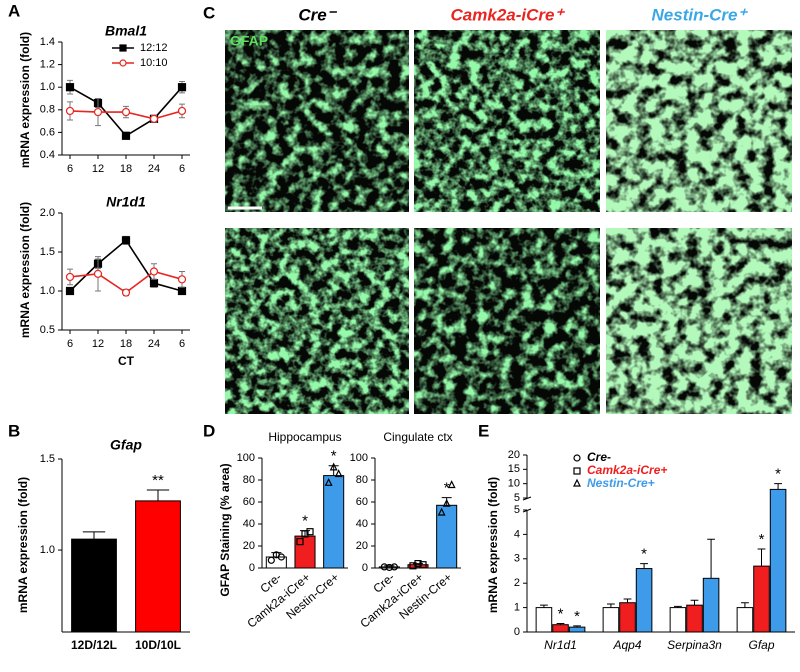  I want to click on y-axis-label: GFAP Staining (% area), so click(225, 529).